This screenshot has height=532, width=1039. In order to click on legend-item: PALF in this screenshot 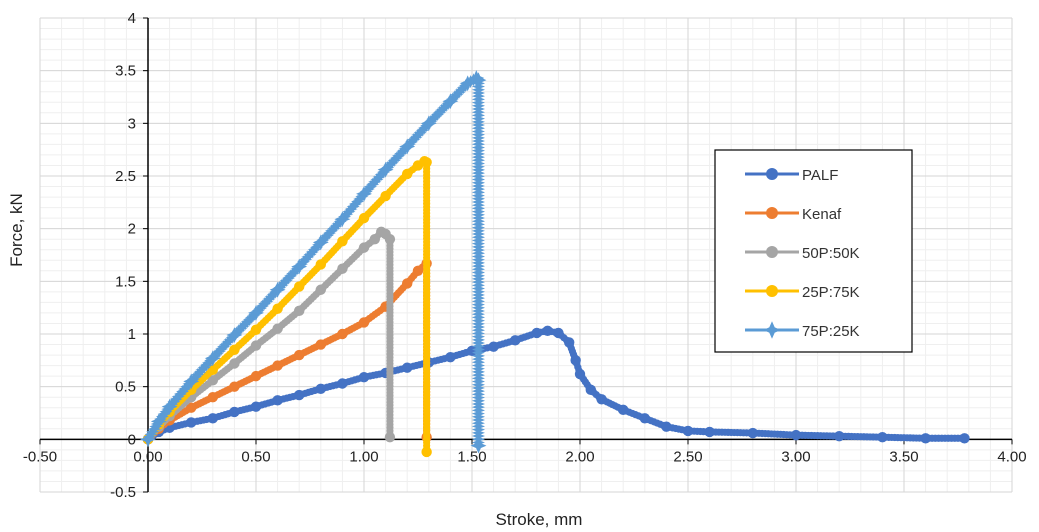, I will do `click(791, 175)`.